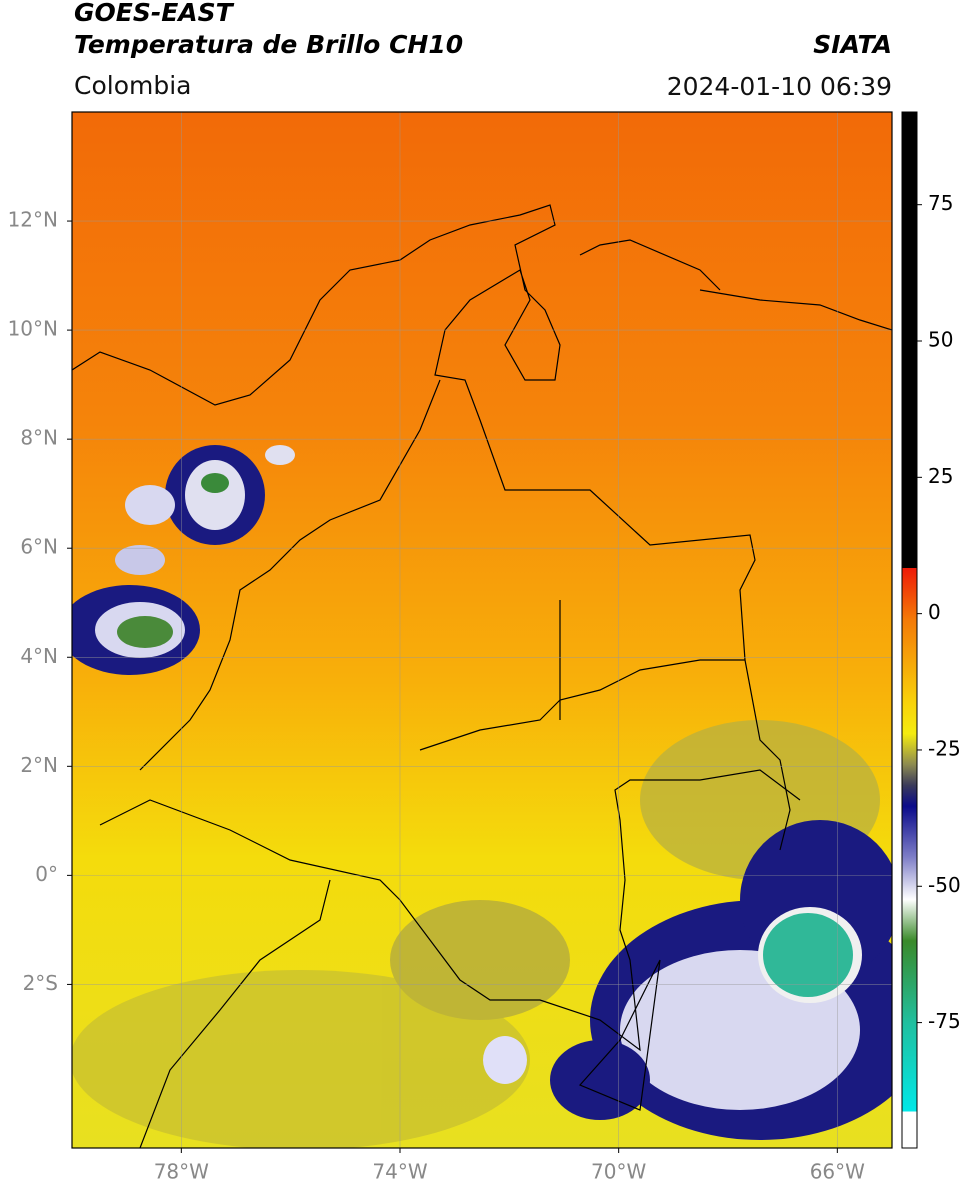 The width and height of the screenshot is (966, 1194). I want to click on y-tick-label: 4°N, so click(39, 656).